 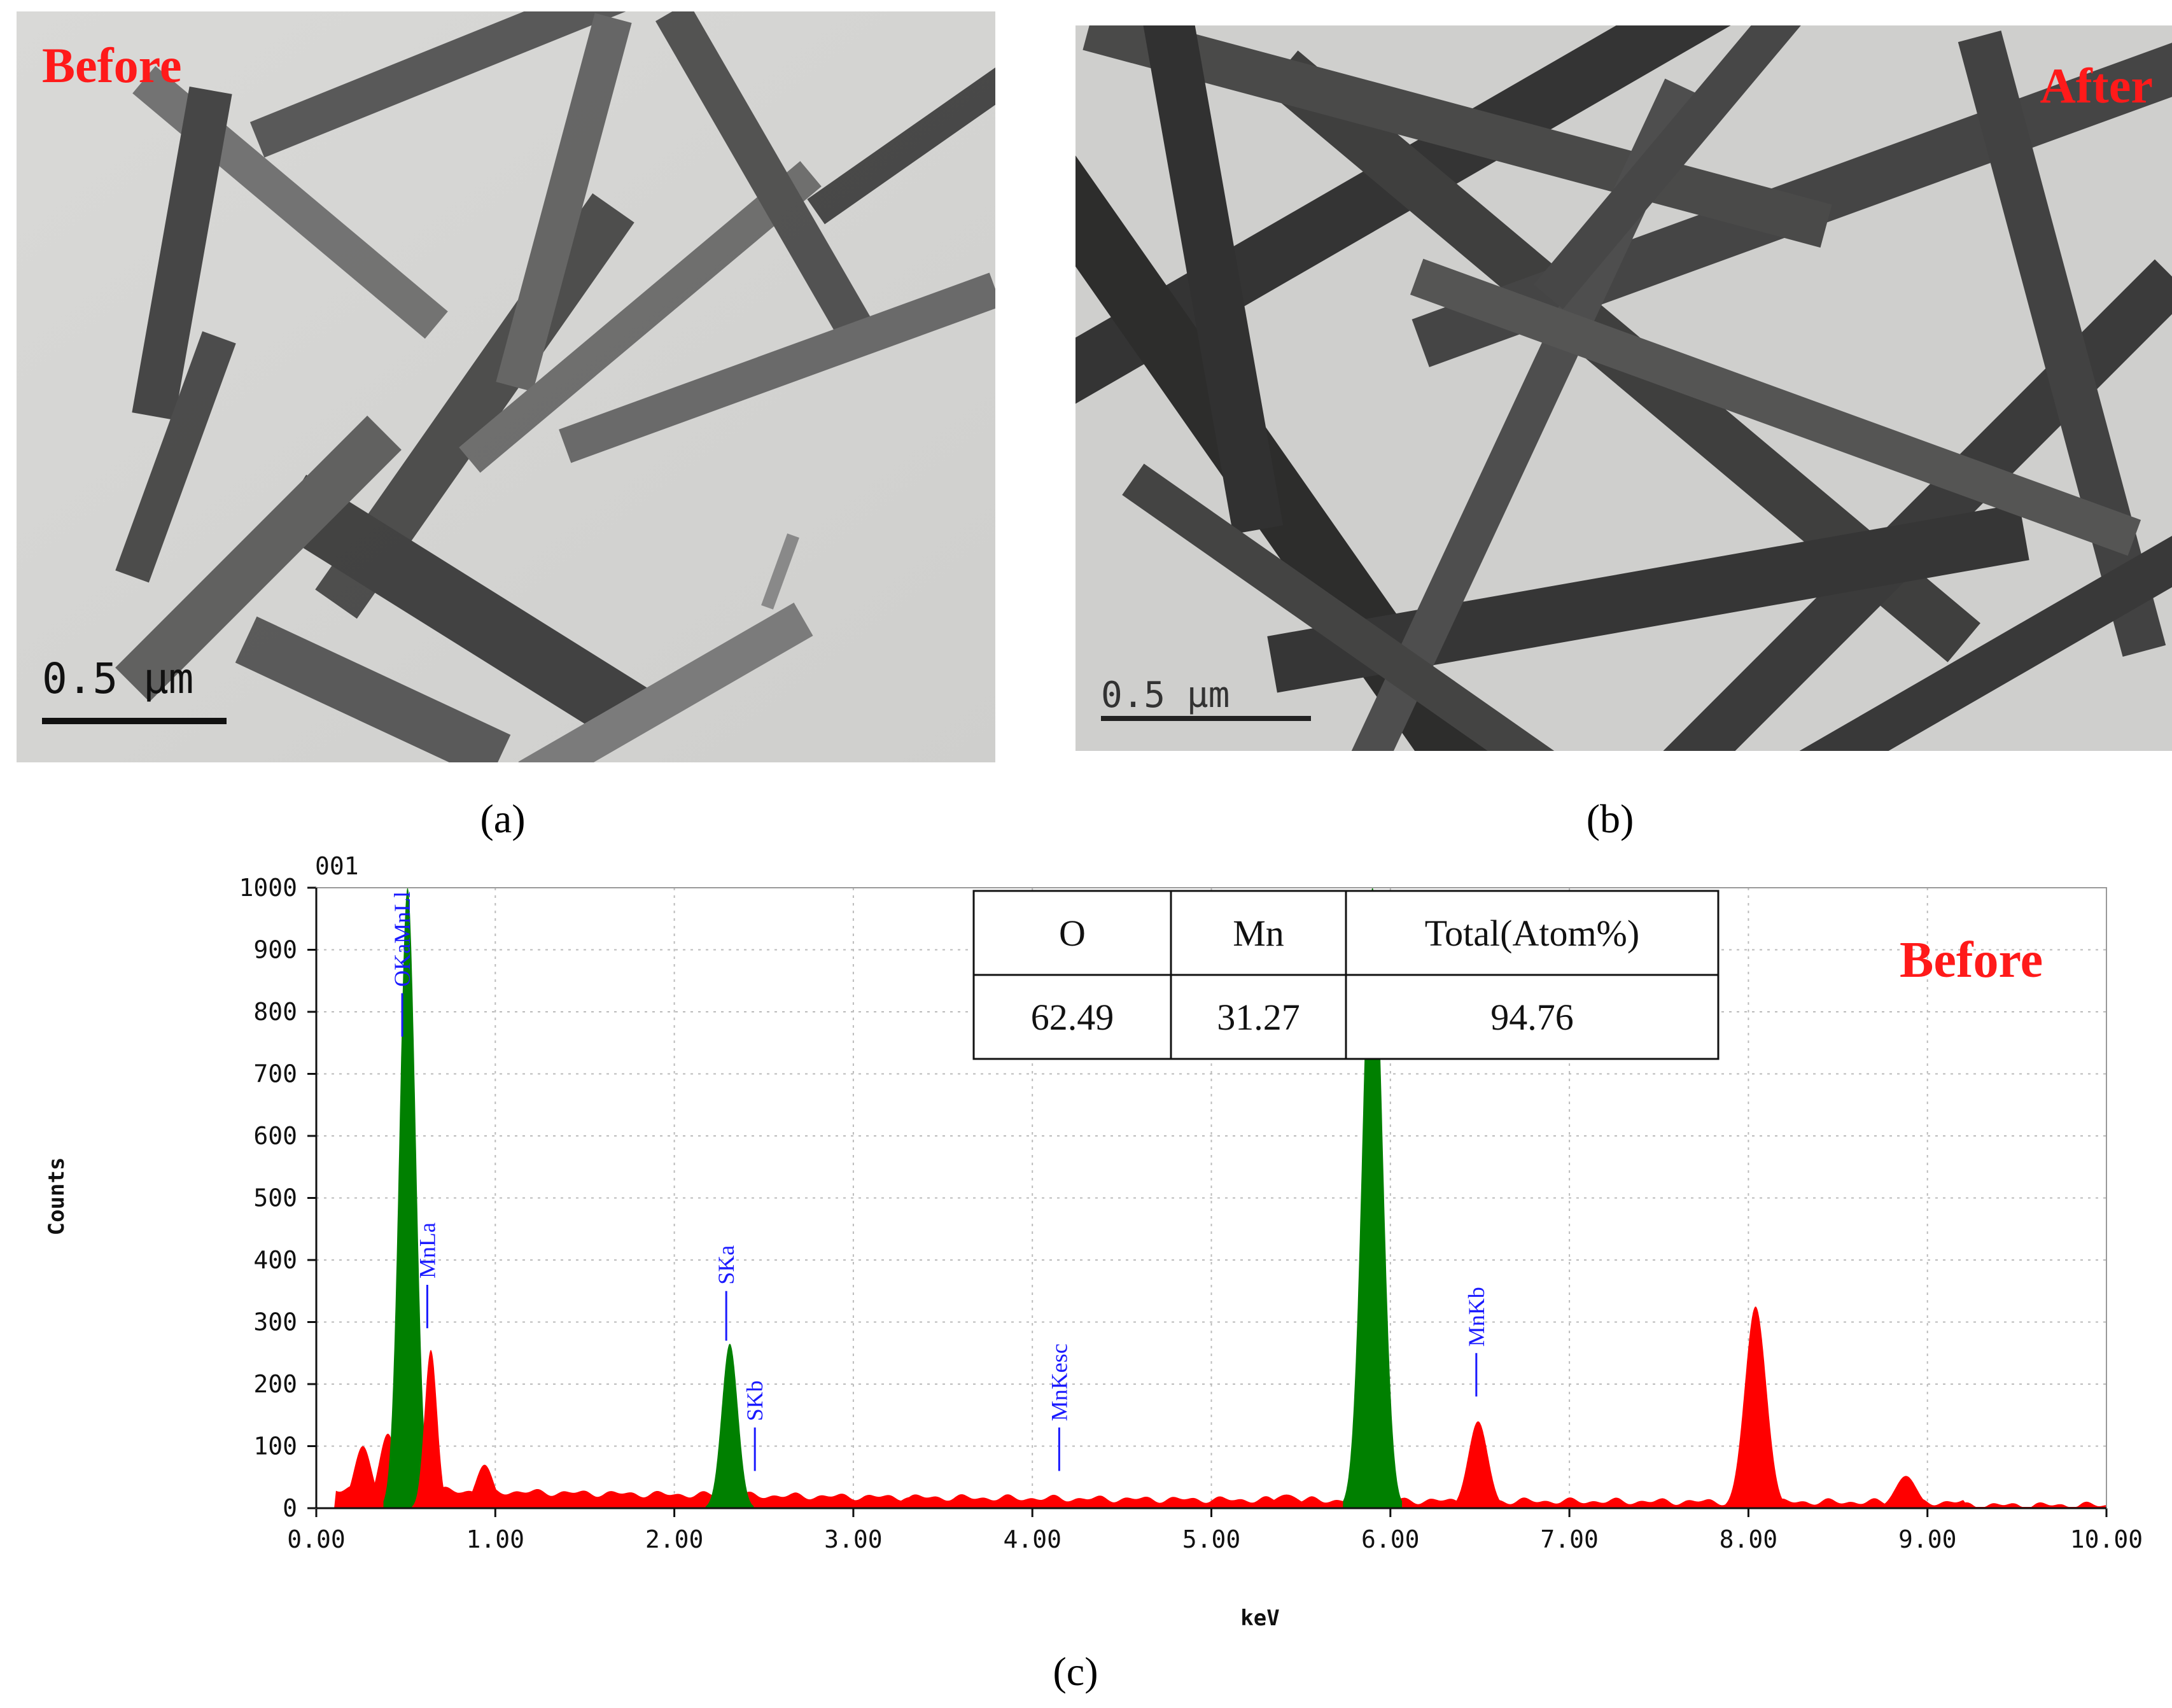 I want to click on x-tick-label: 8.00, so click(x=1749, y=1539).